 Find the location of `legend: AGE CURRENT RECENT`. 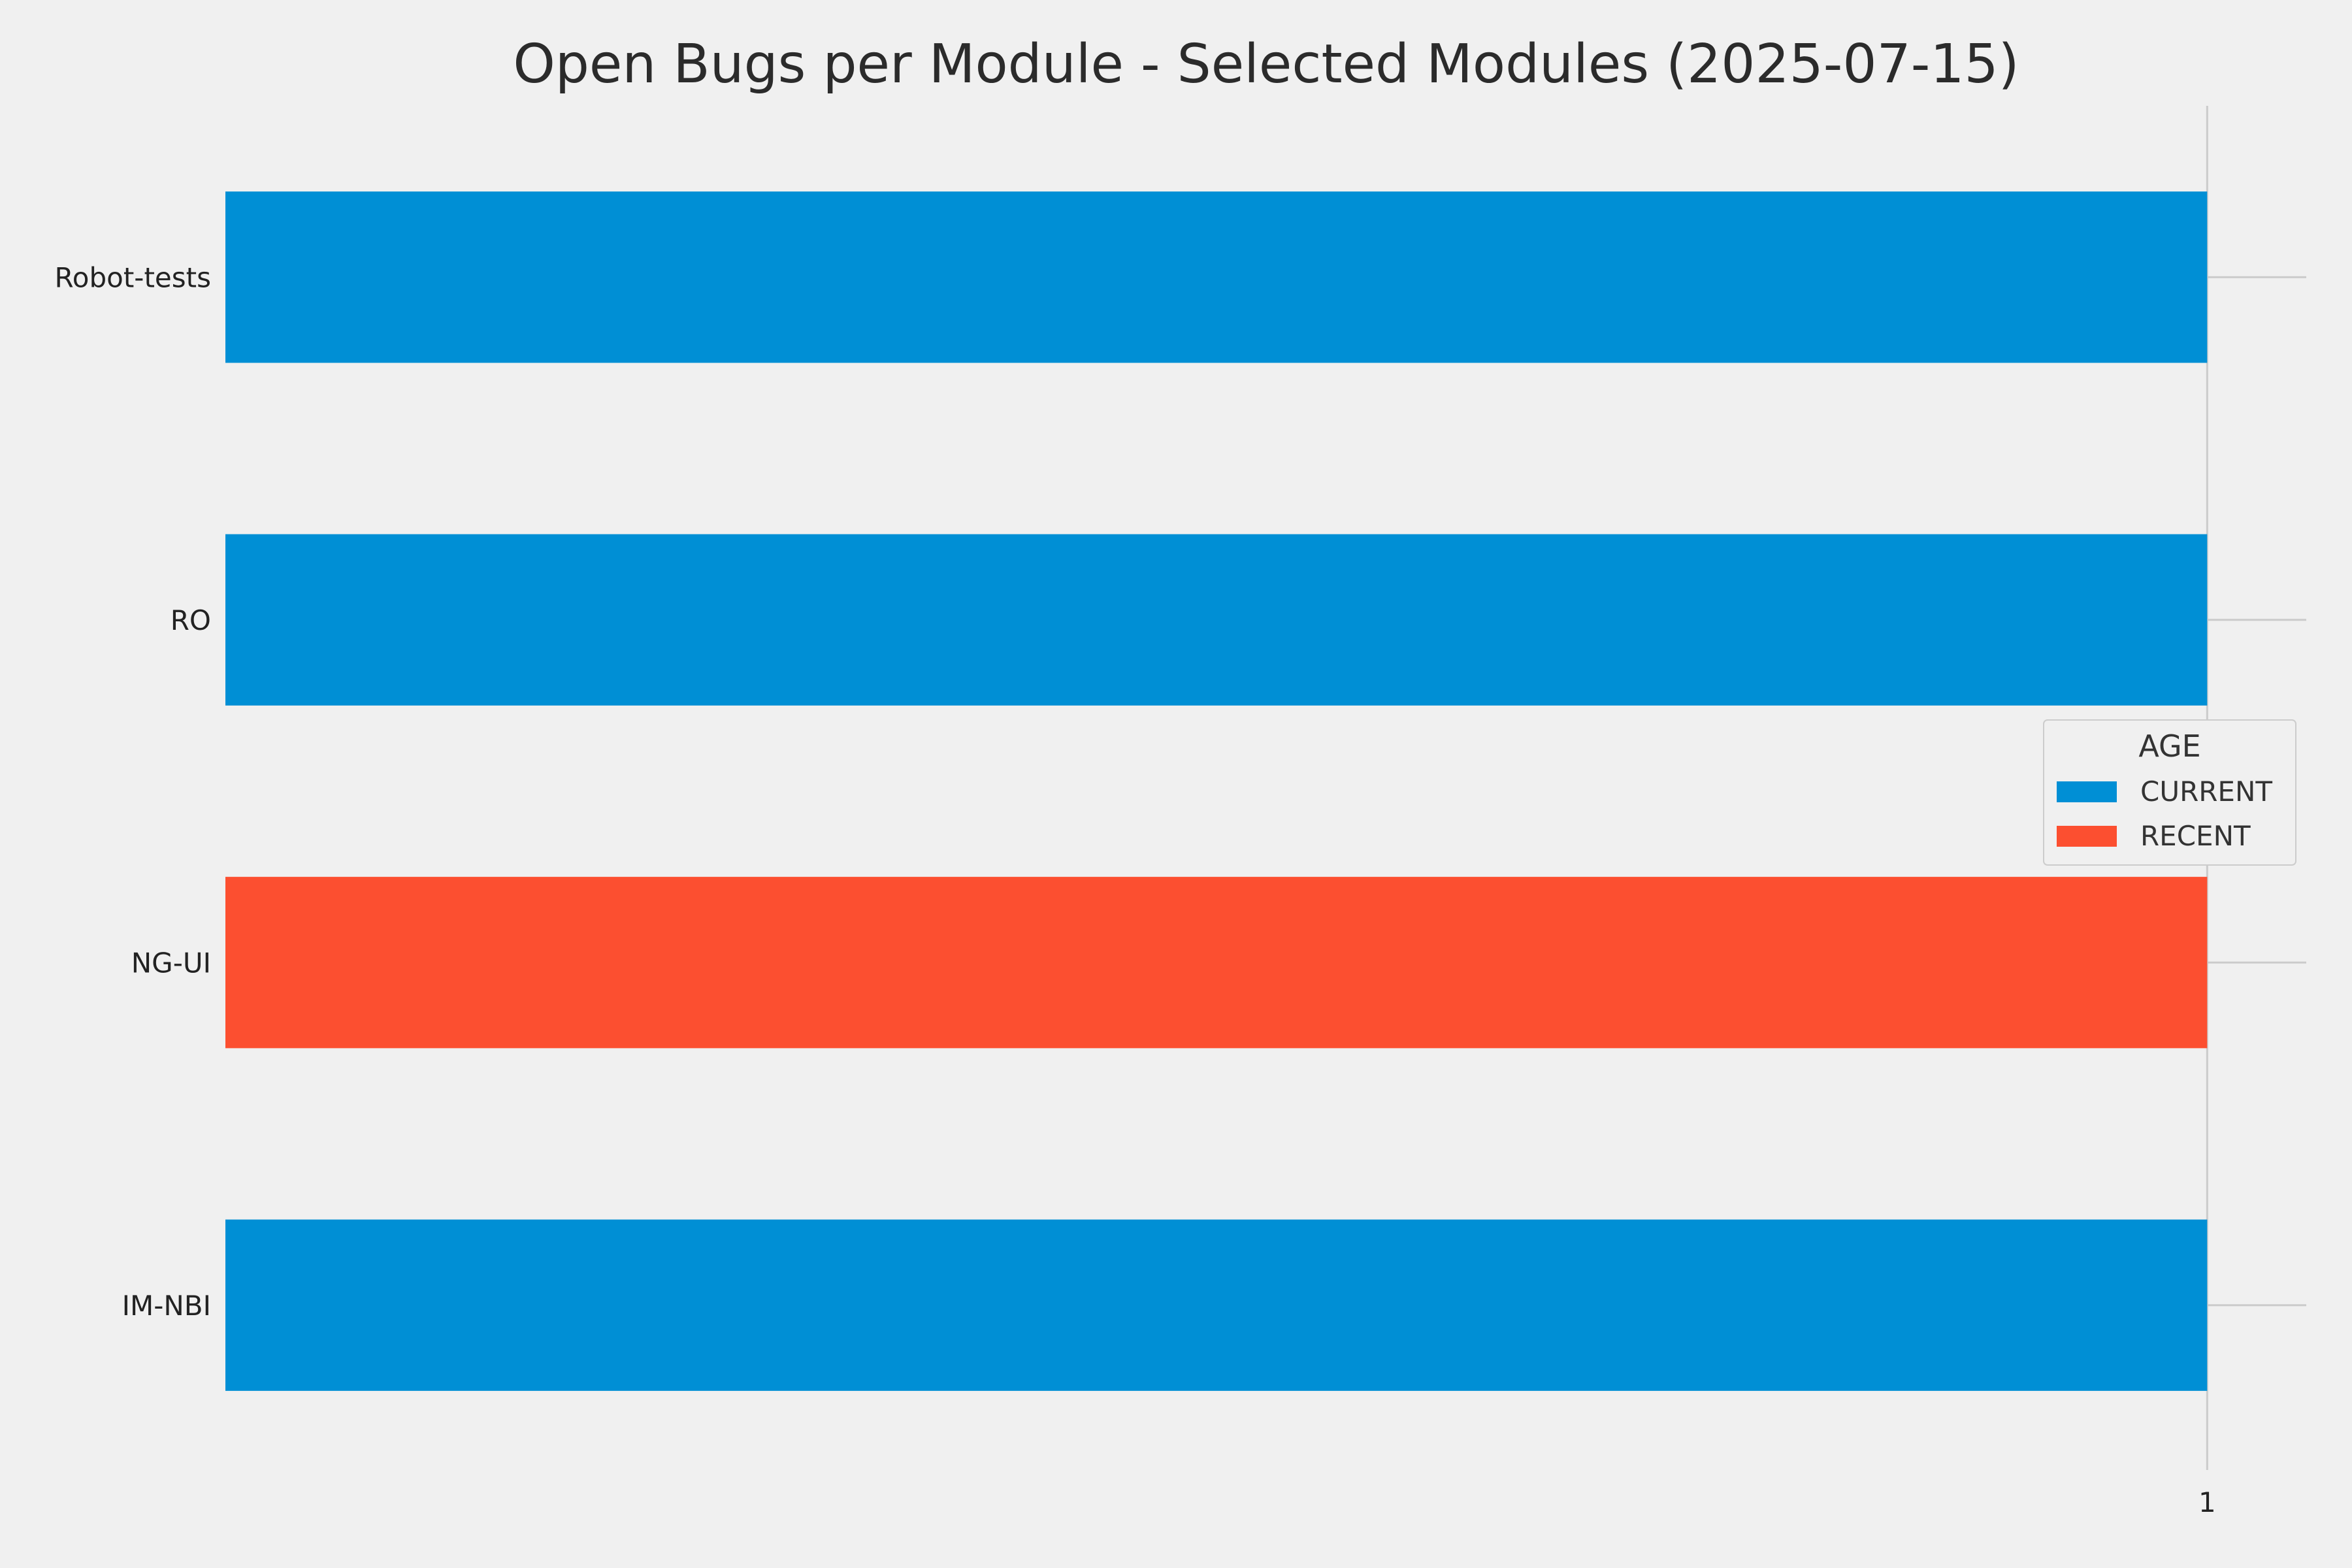

legend: AGE CURRENT RECENT is located at coordinates (2169, 792).